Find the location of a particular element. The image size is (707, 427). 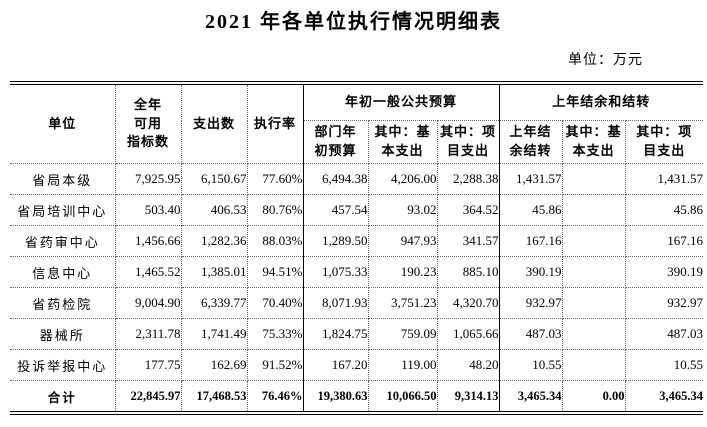

value-cell: 2,288.38 is located at coordinates (468, 179).